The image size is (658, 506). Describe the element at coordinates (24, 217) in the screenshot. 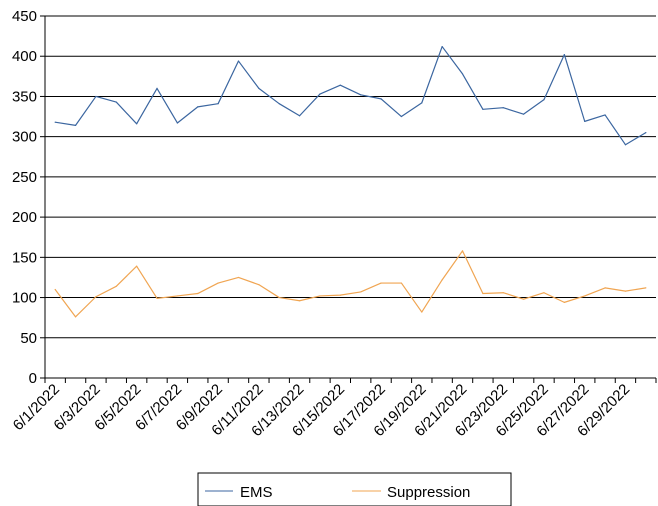

I see `y-tick-label: 200` at that location.